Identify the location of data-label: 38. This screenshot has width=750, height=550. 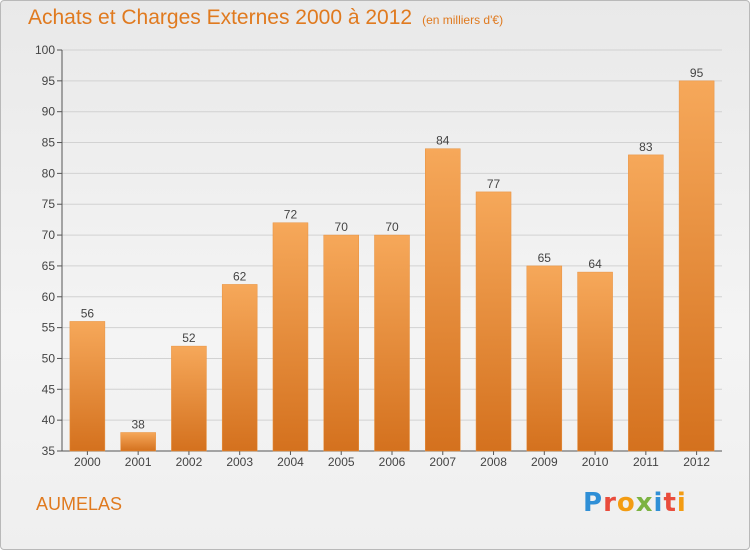
(138, 424).